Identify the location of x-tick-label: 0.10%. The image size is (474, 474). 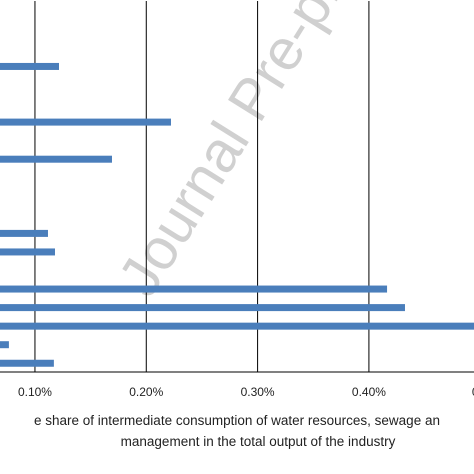
(35, 392).